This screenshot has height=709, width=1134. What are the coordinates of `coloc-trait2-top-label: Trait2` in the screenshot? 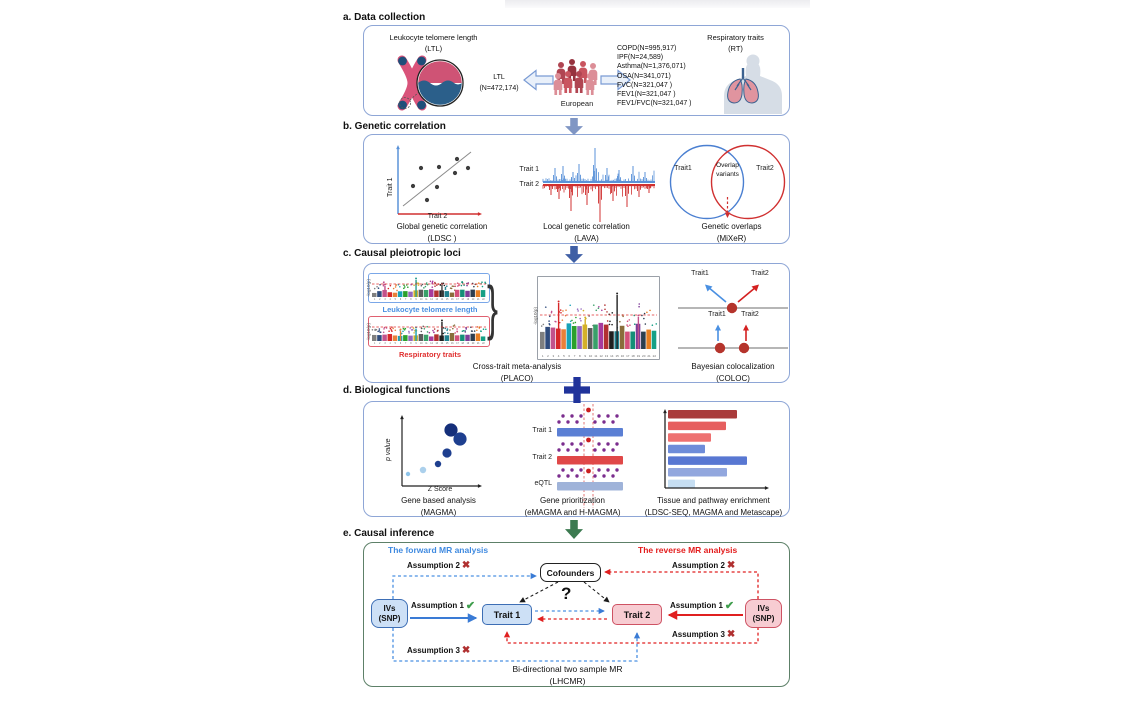 It's located at (760, 273).